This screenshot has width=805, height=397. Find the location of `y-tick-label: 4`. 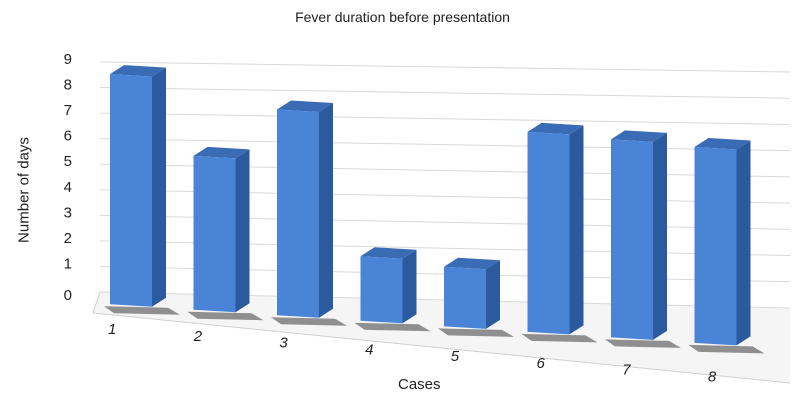

y-tick-label: 4 is located at coordinates (68, 187).